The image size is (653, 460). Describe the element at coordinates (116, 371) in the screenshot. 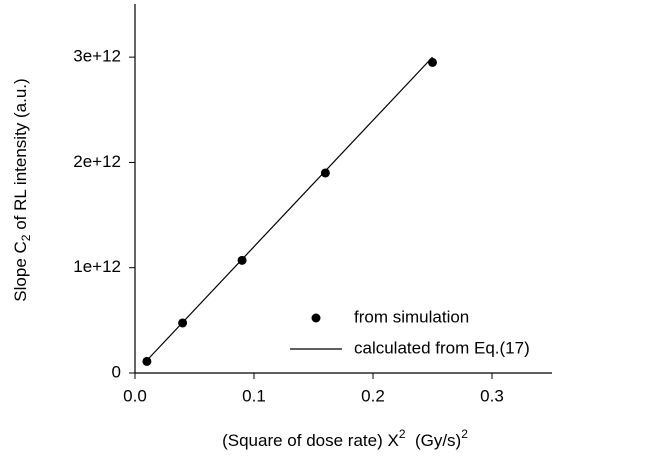

I see `y-tick-label: 0` at that location.